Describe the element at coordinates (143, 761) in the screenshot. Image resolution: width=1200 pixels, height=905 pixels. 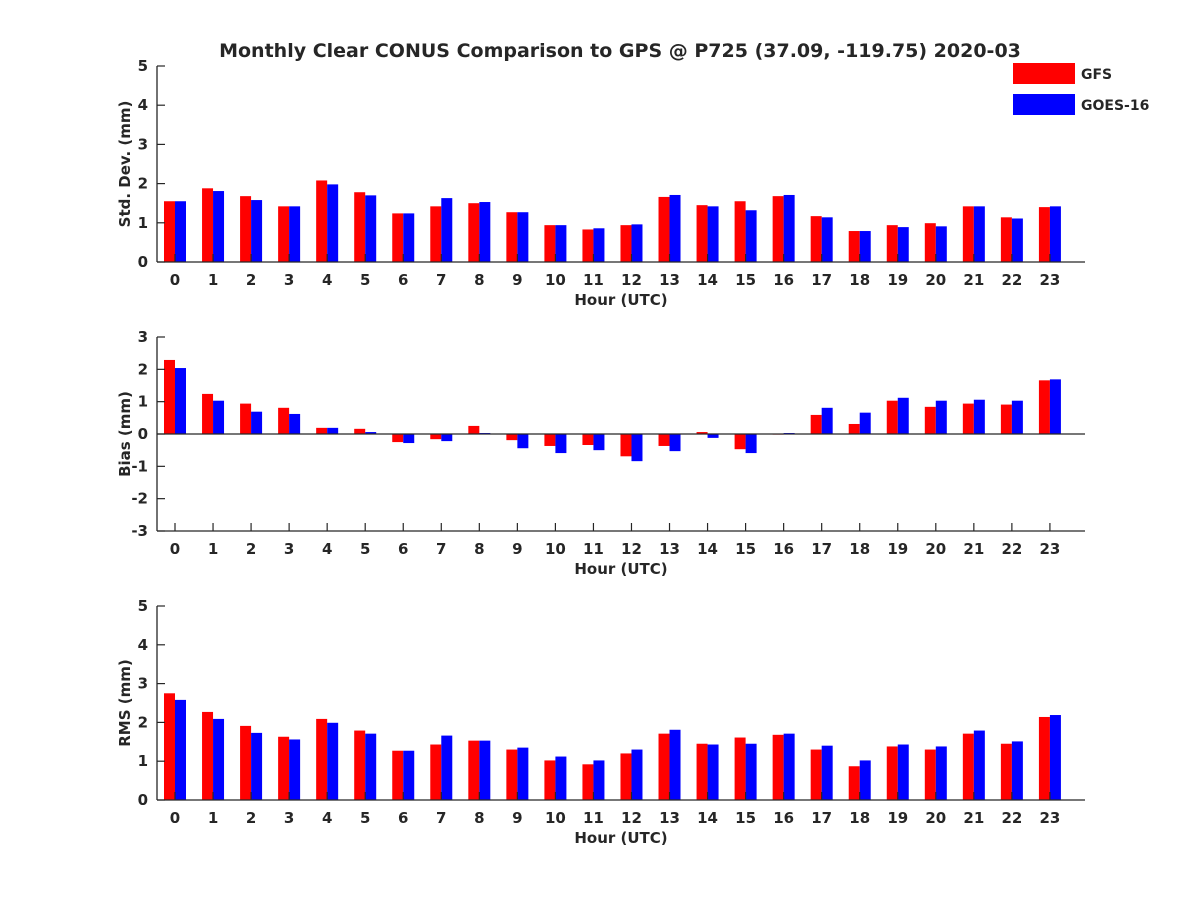
I see `y-tick-label-rms-1: 1` at that location.